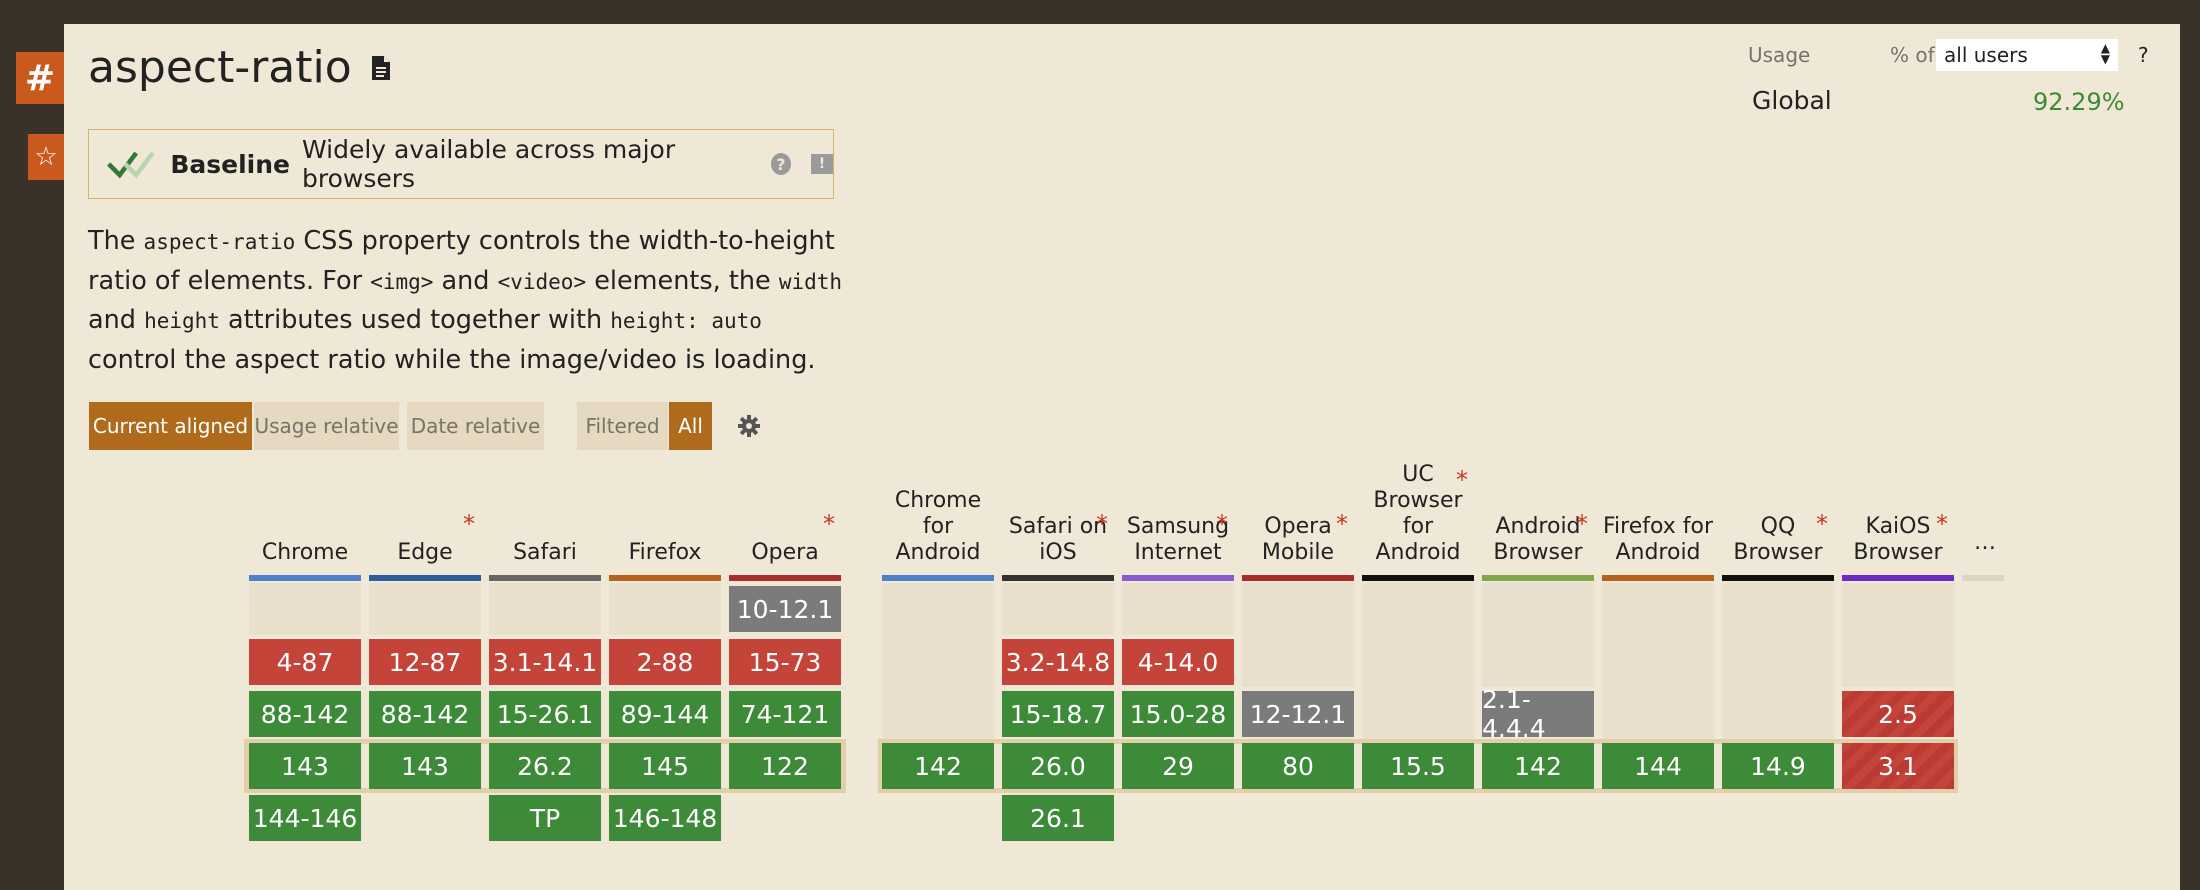  I want to click on version-cell: 74-121, so click(785, 714).